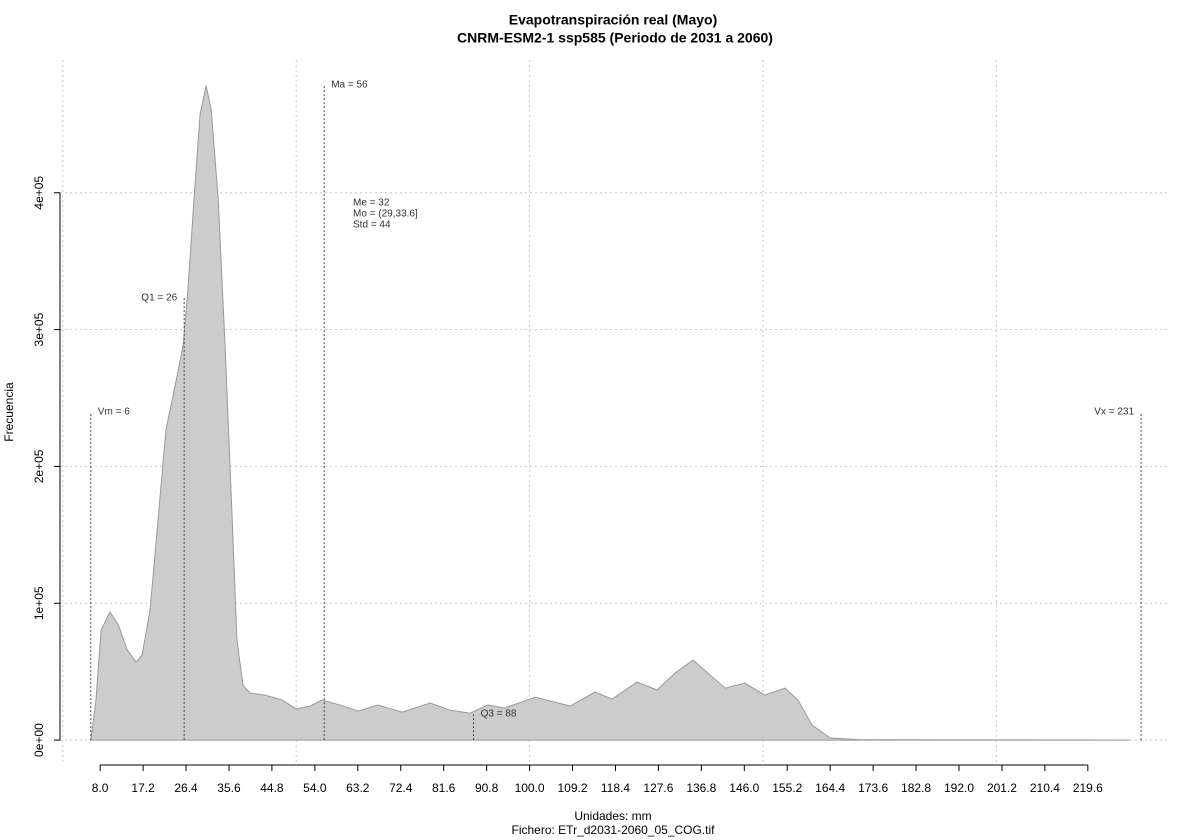 The width and height of the screenshot is (1200, 840). What do you see at coordinates (385, 214) in the screenshot?
I see `stat-label: Mo = (29,33.6]` at bounding box center [385, 214].